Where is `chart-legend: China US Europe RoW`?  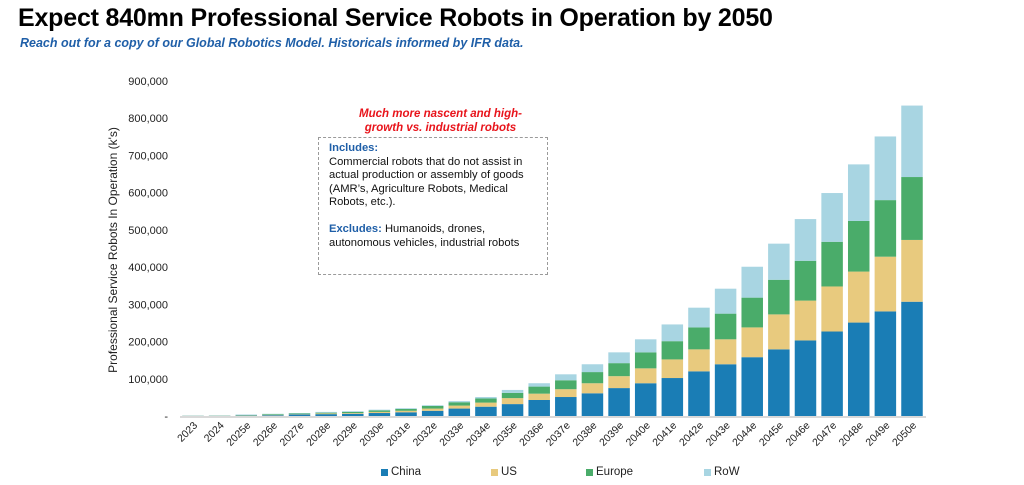
chart-legend: China US Europe RoW is located at coordinates (512, 474).